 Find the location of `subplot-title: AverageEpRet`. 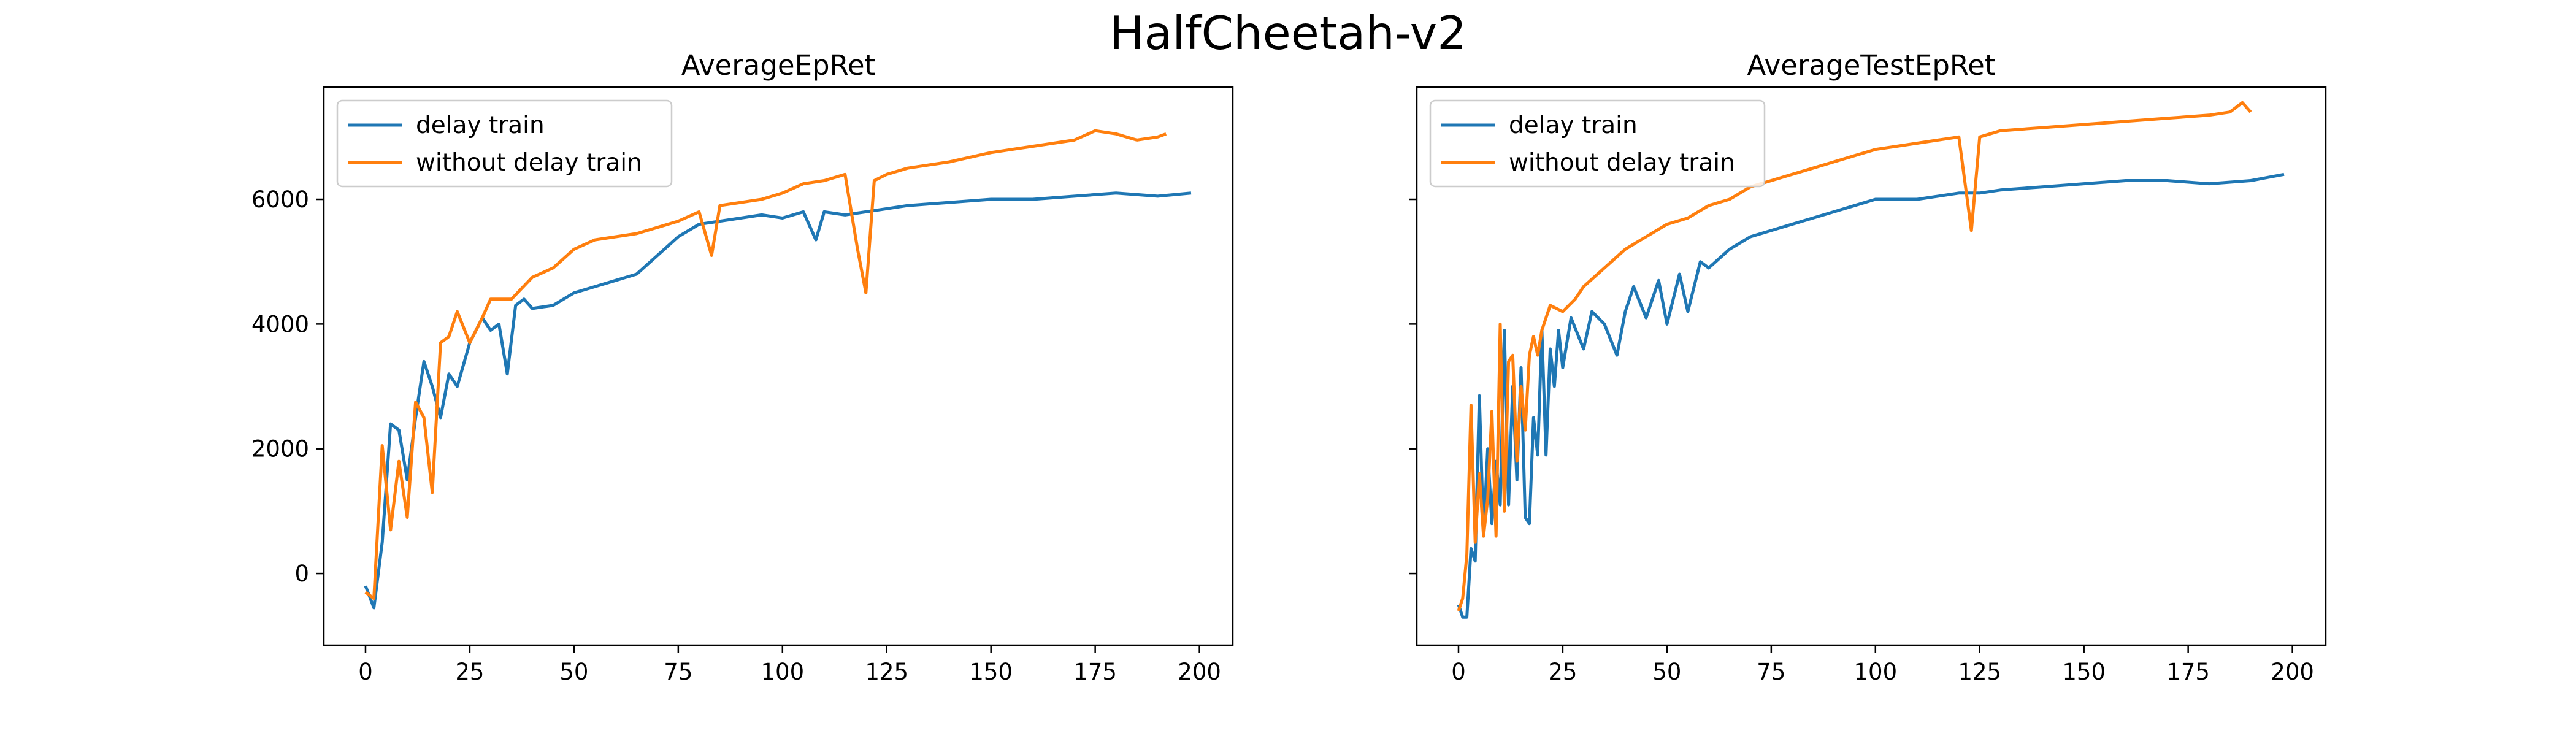

subplot-title: AverageEpRet is located at coordinates (778, 65).